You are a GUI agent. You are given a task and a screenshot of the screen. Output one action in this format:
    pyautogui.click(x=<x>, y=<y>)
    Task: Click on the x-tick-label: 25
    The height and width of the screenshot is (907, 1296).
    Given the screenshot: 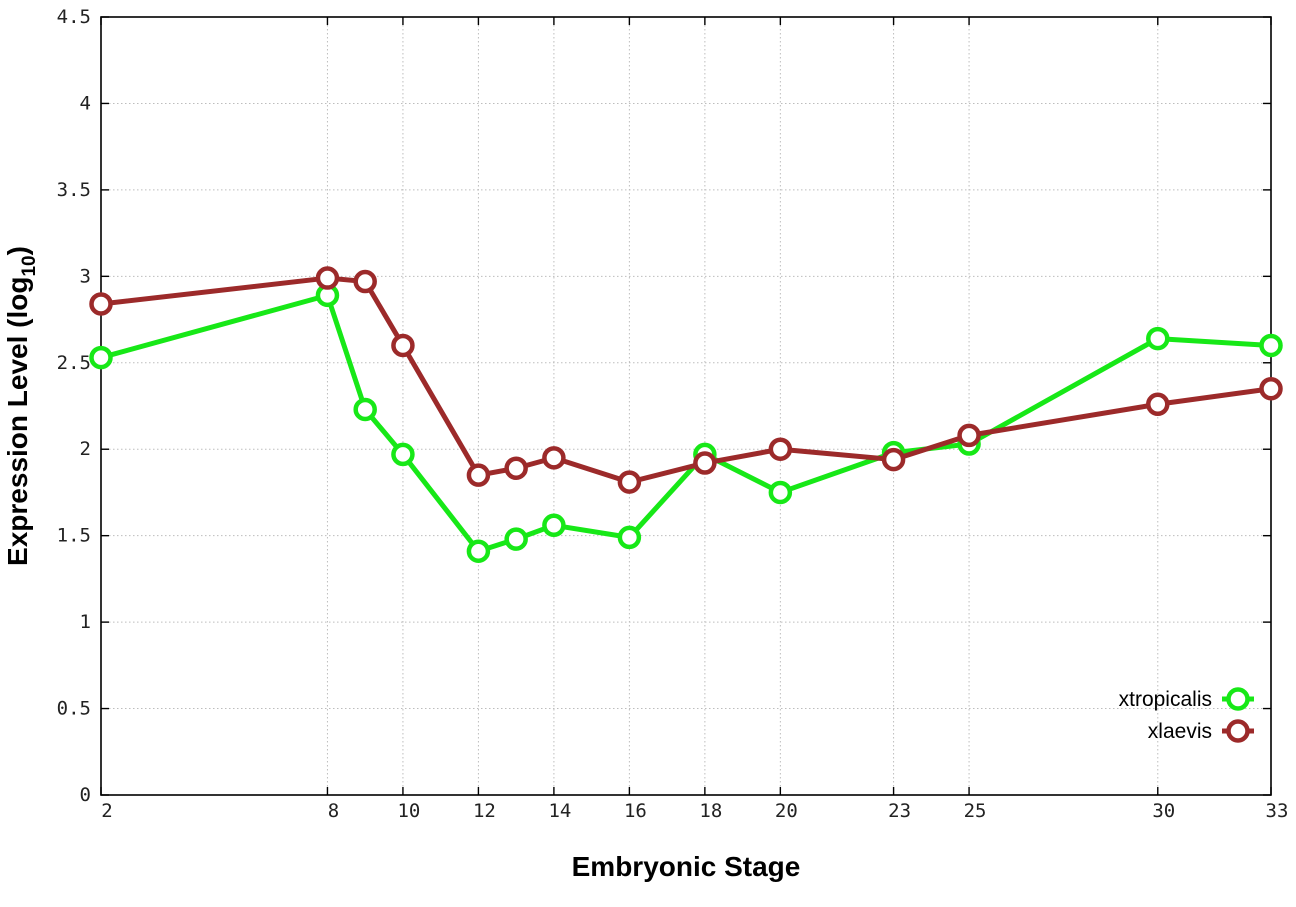 What is the action you would take?
    pyautogui.click(x=975, y=811)
    